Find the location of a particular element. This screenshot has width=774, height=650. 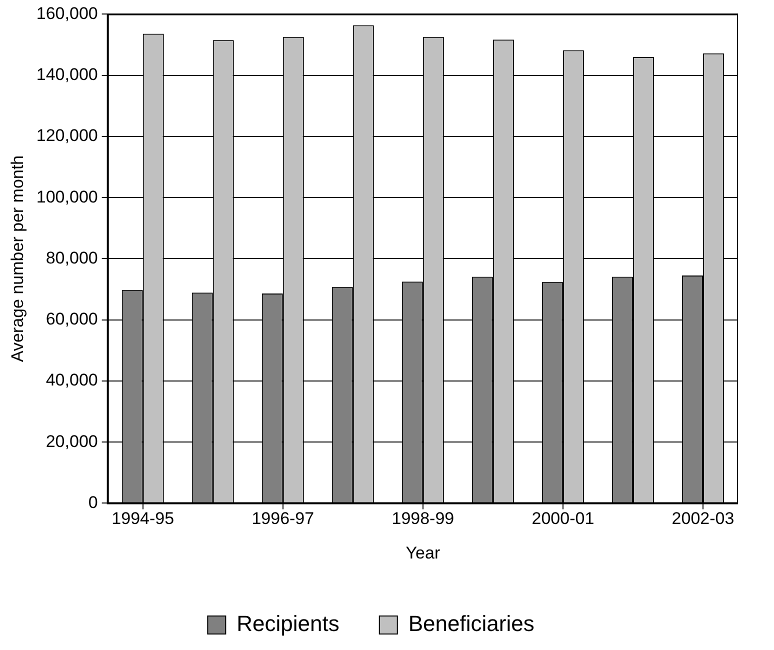

y-tick-label: 120,000 is located at coordinates (67, 136).